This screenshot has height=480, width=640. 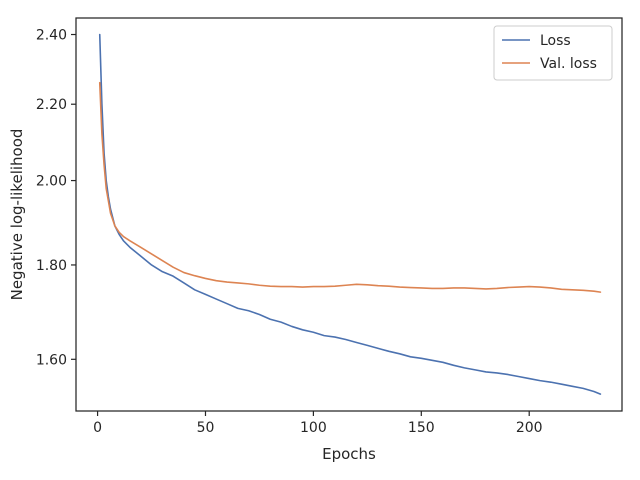 I want to click on y-tick-label: 2.20, so click(x=51, y=105).